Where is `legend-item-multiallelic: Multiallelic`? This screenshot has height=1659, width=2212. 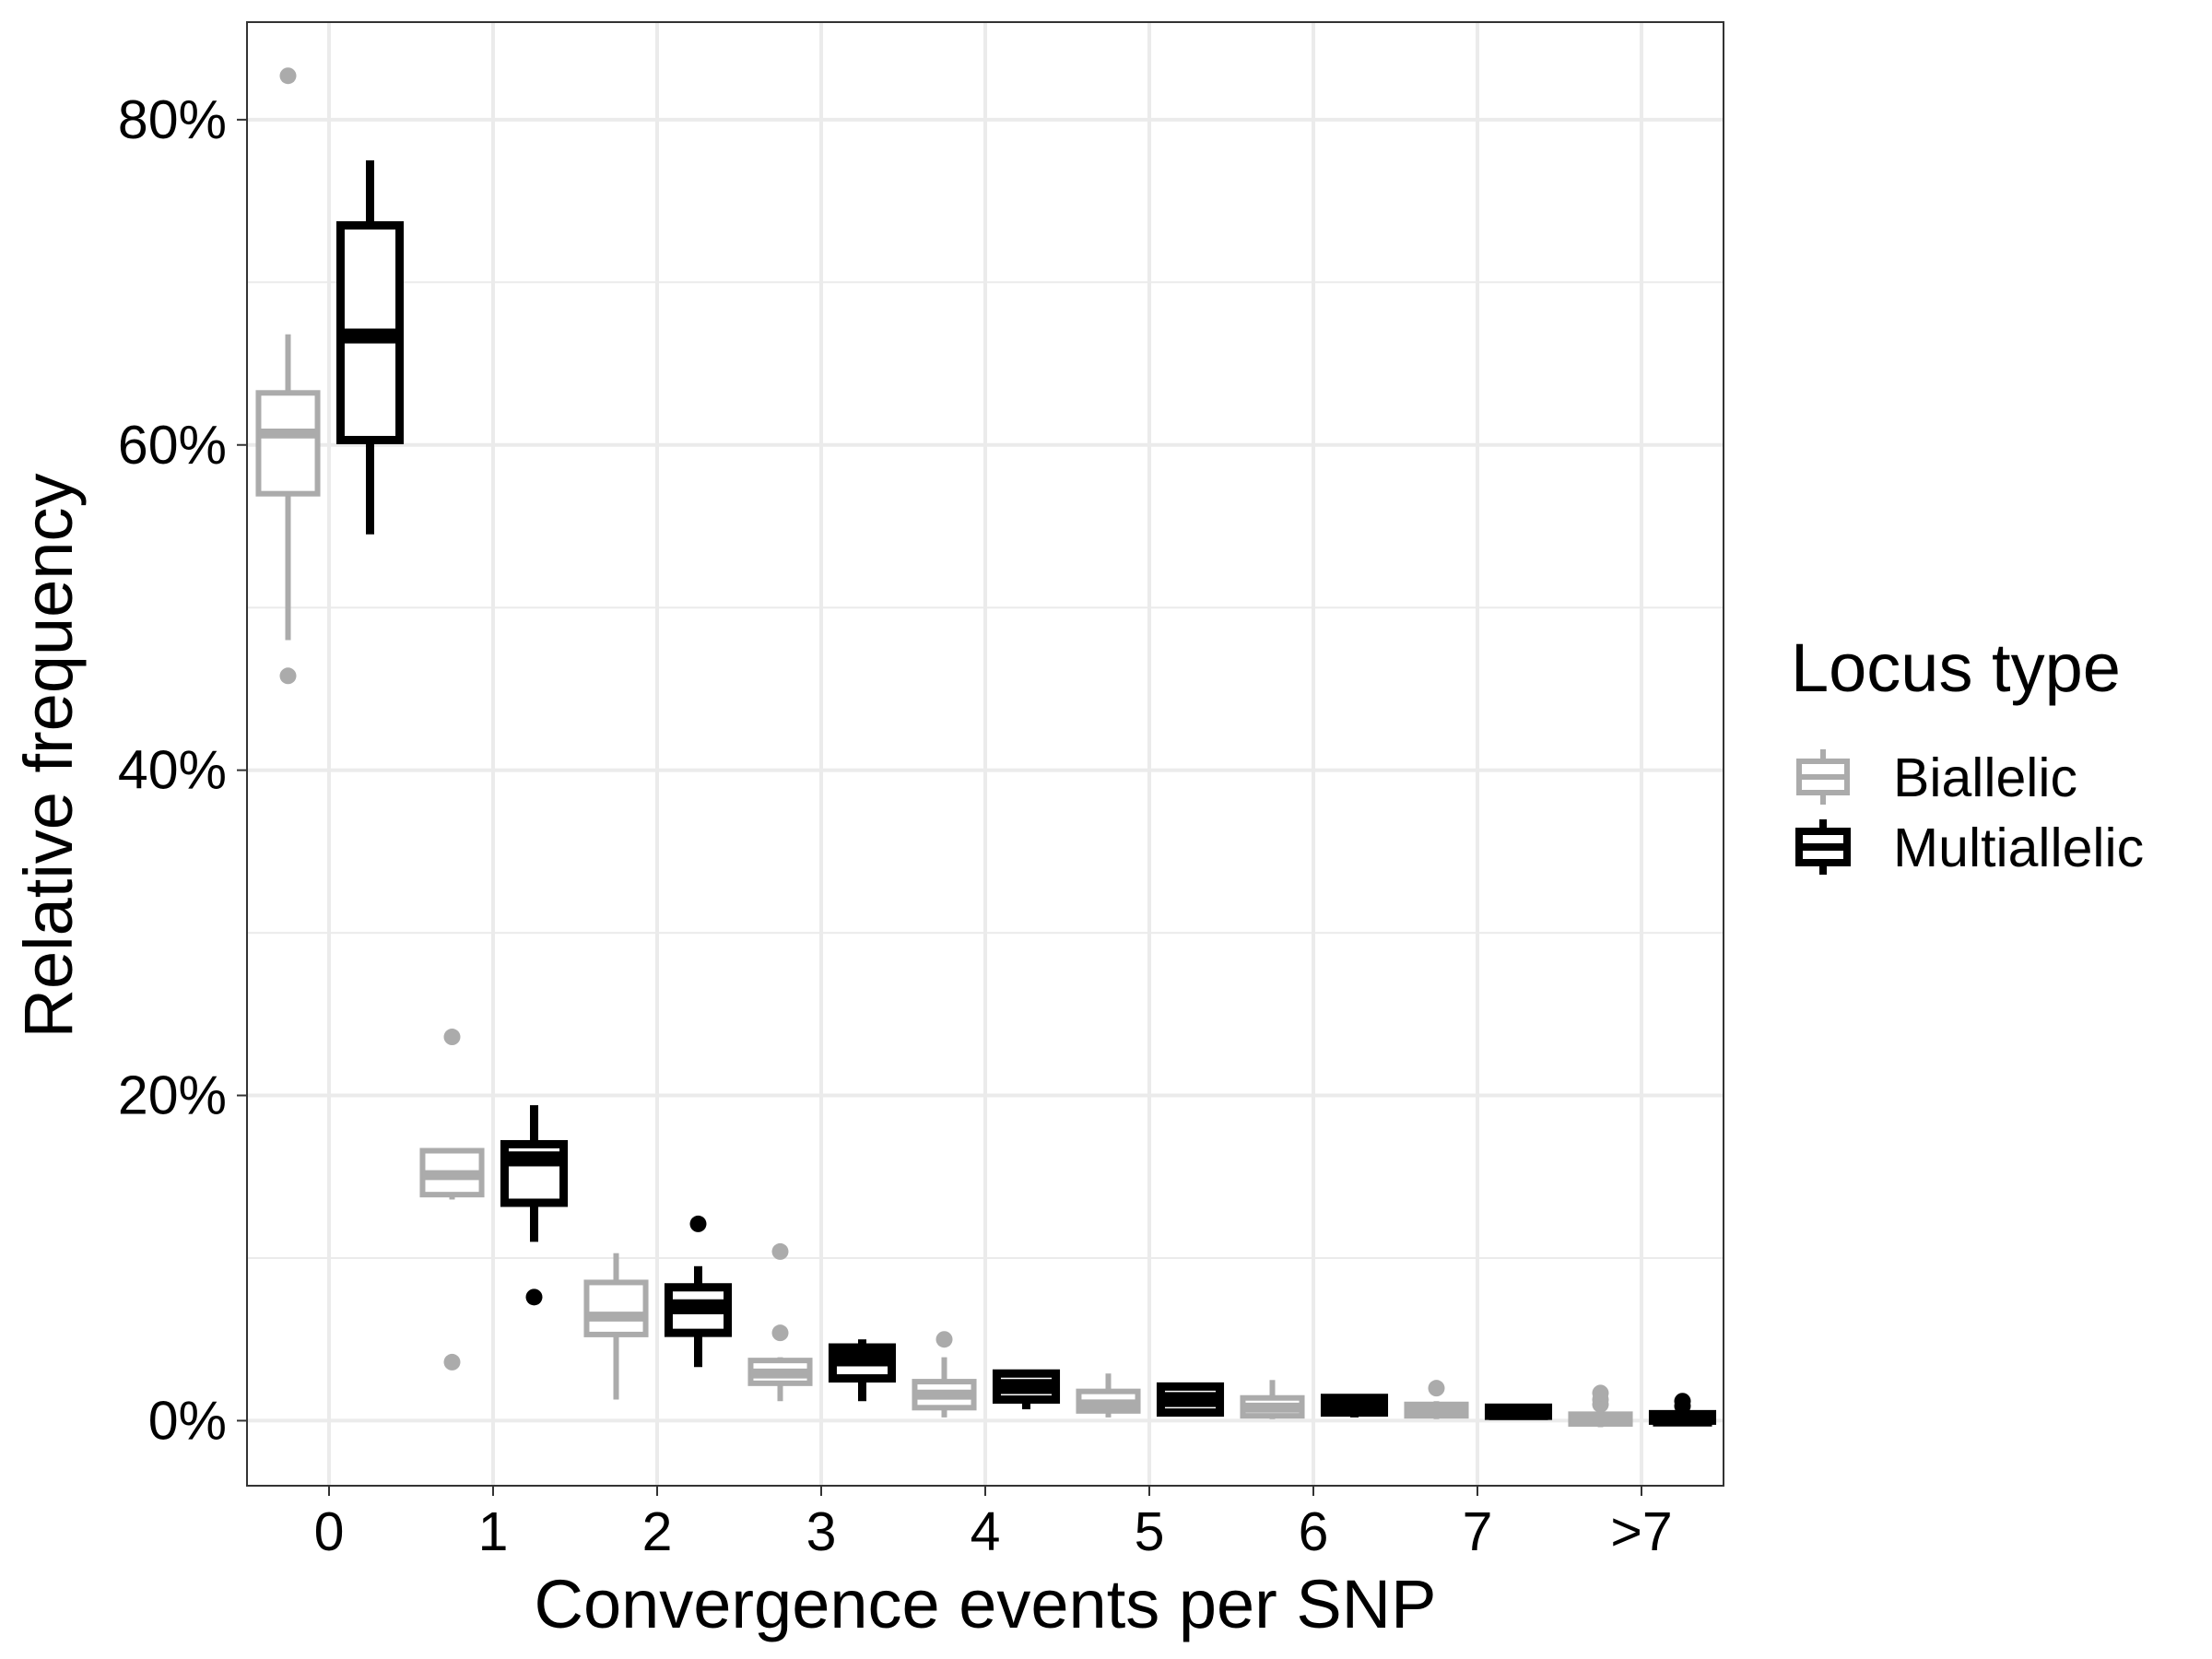
legend-item-multiallelic: Multiallelic is located at coordinates (1969, 848).